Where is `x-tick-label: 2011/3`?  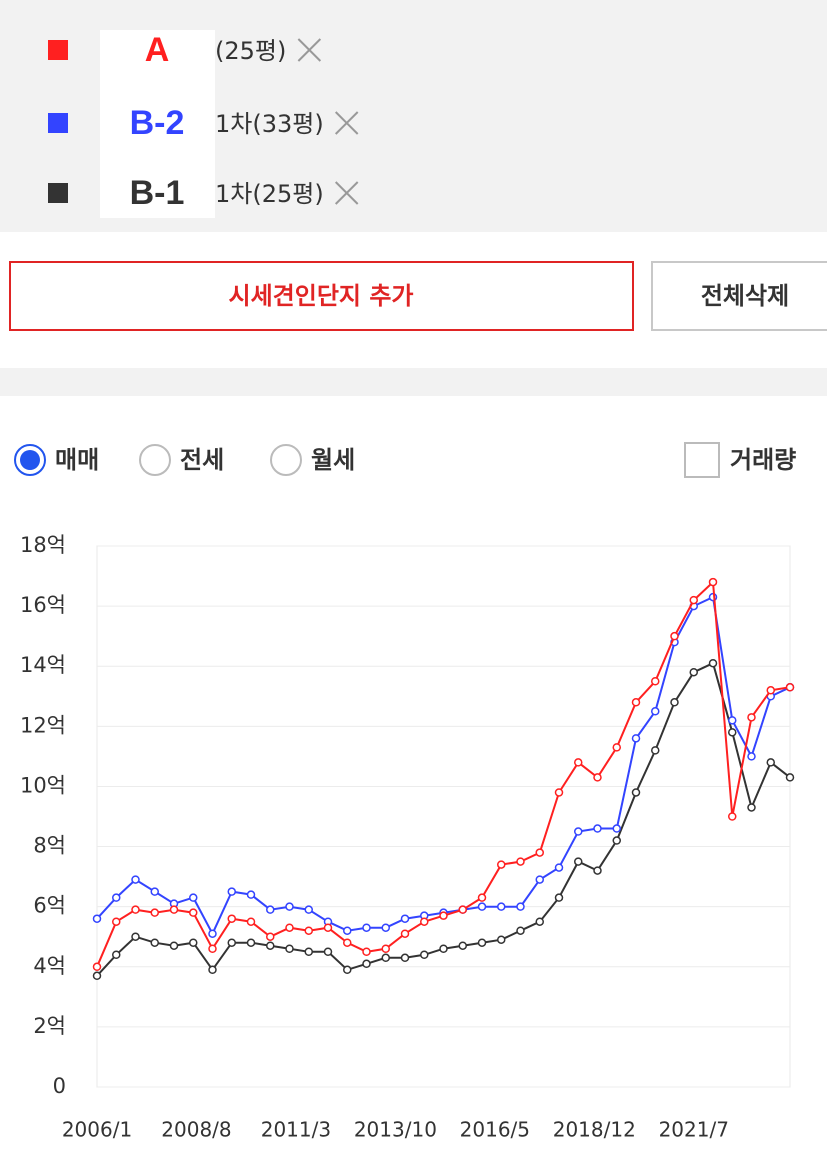
x-tick-label: 2011/3 is located at coordinates (296, 1130).